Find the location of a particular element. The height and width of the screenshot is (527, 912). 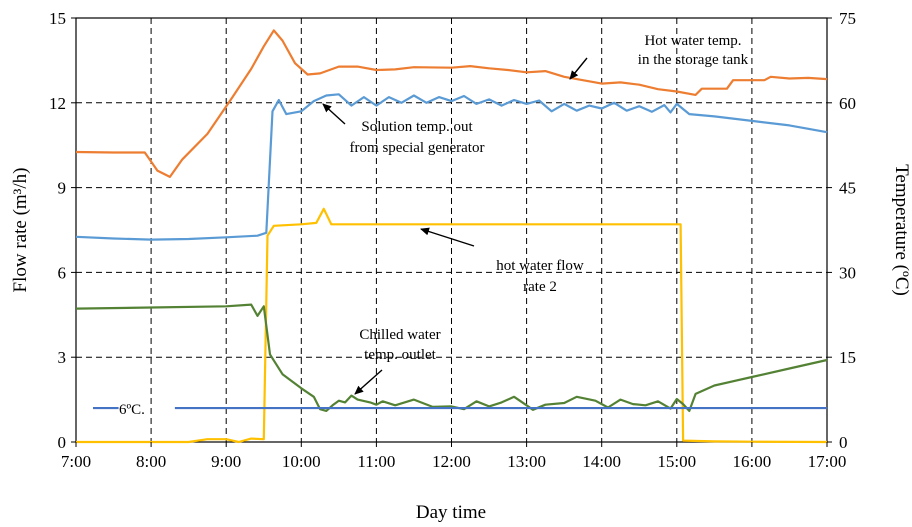

annotation-line: hot water flow is located at coordinates (540, 266).